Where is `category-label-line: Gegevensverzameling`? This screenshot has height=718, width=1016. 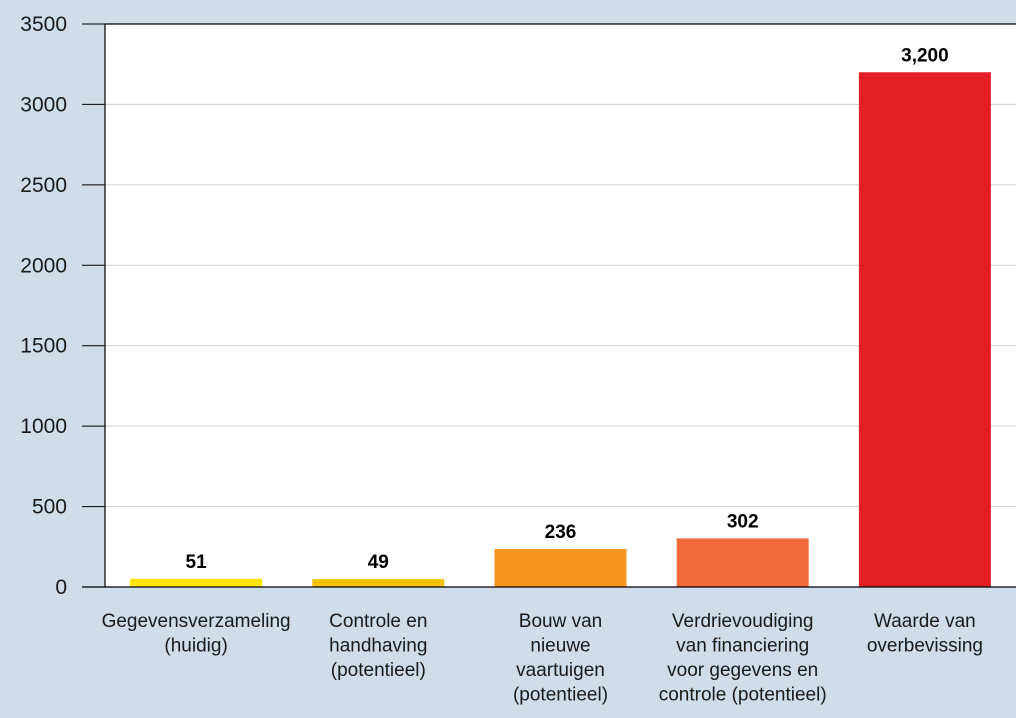 category-label-line: Gegevensverzameling is located at coordinates (196, 621).